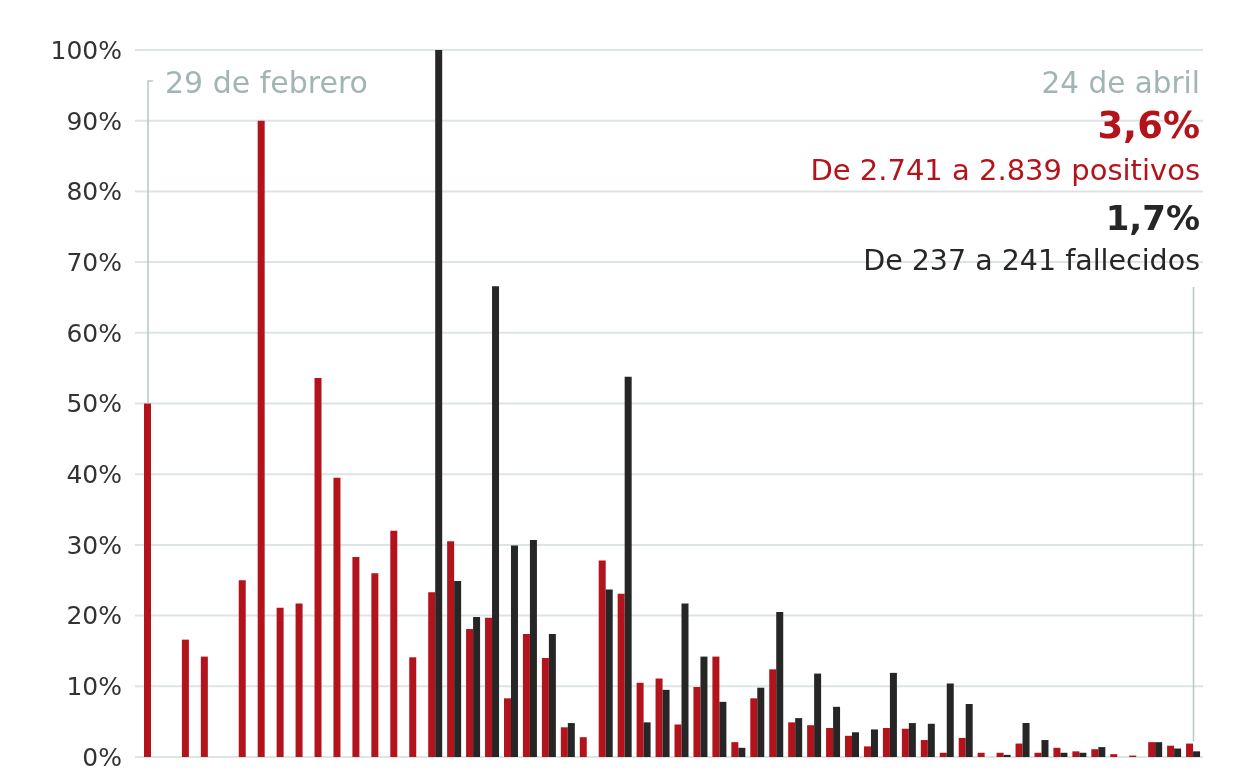  I want to click on y-tick-label: 90%, so click(94, 121).